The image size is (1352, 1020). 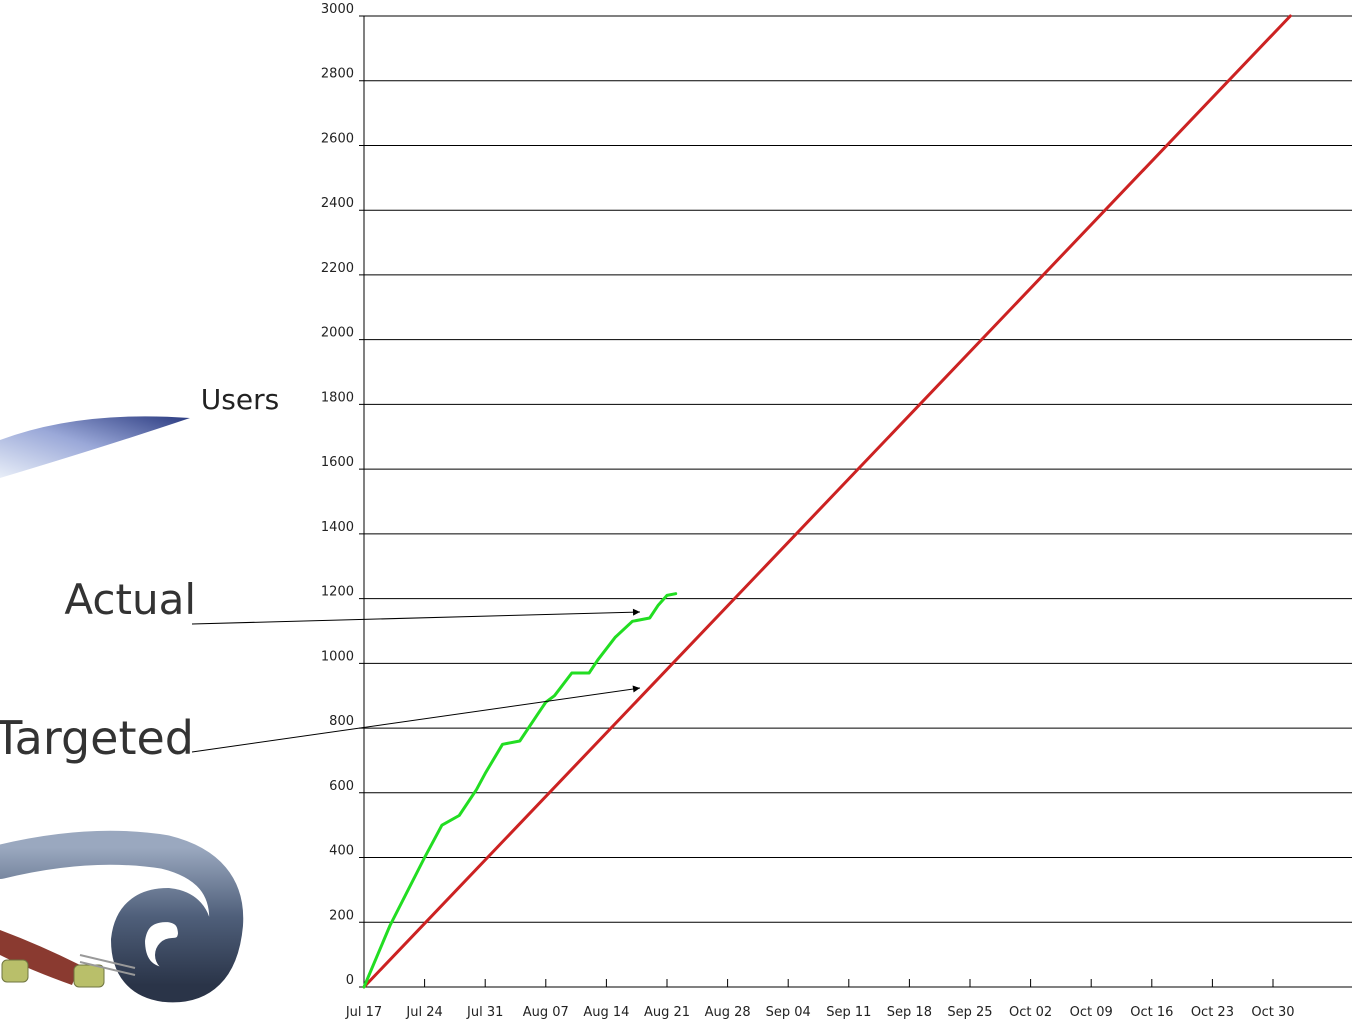 What do you see at coordinates (97, 738) in the screenshot?
I see `annotation-label-targeted: Targeted` at bounding box center [97, 738].